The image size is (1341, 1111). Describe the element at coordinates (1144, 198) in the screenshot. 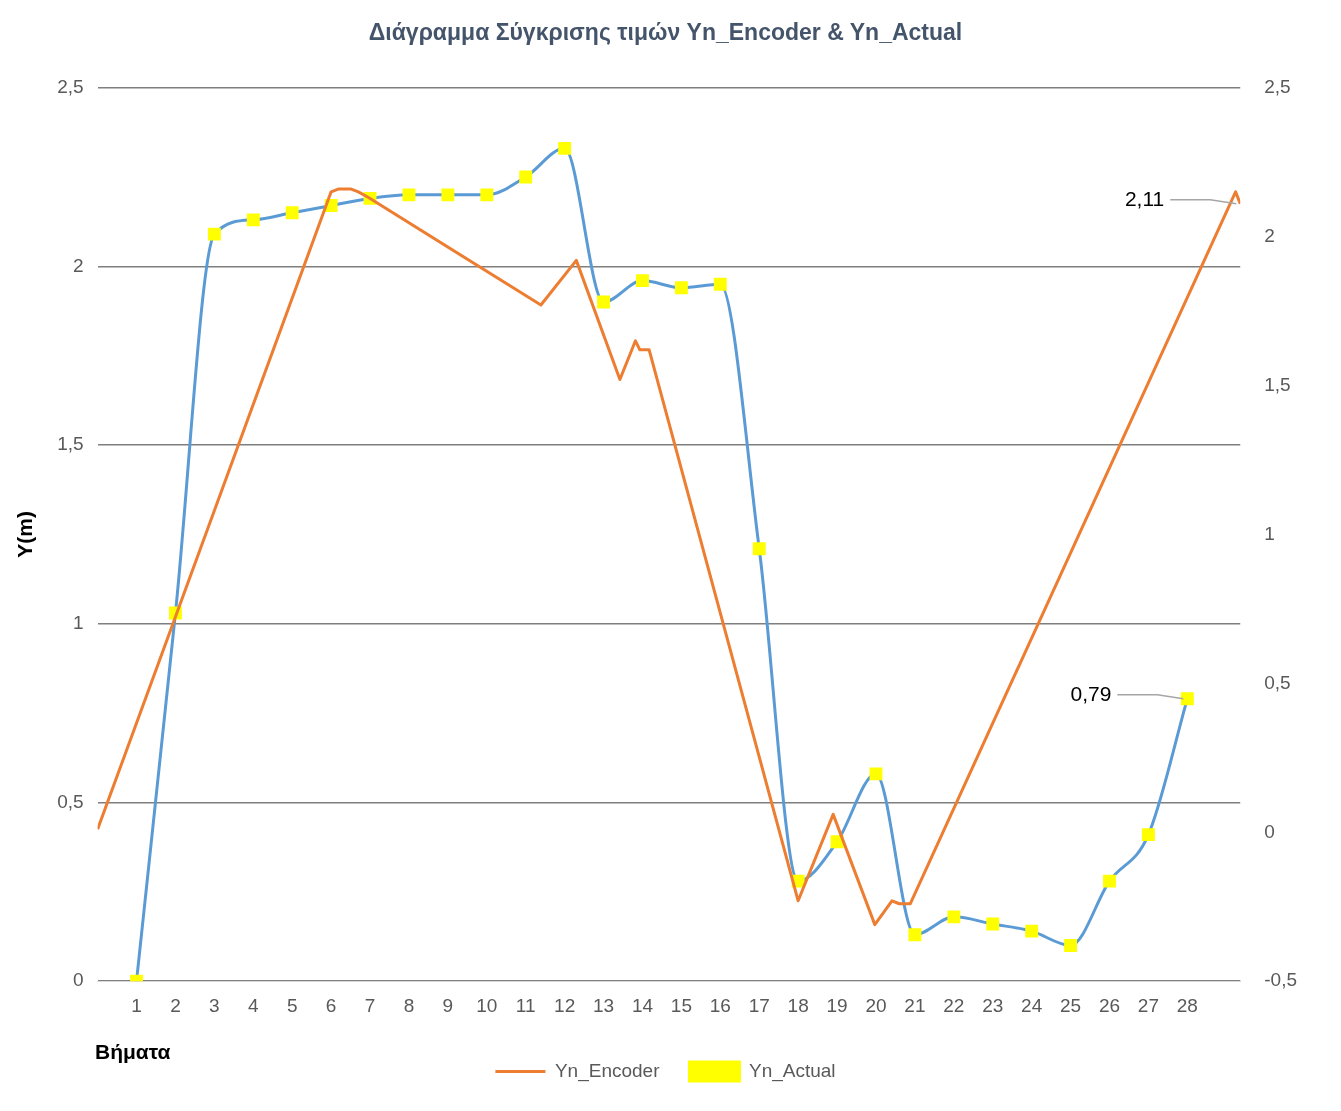

I see `data-label: 2,11` at that location.